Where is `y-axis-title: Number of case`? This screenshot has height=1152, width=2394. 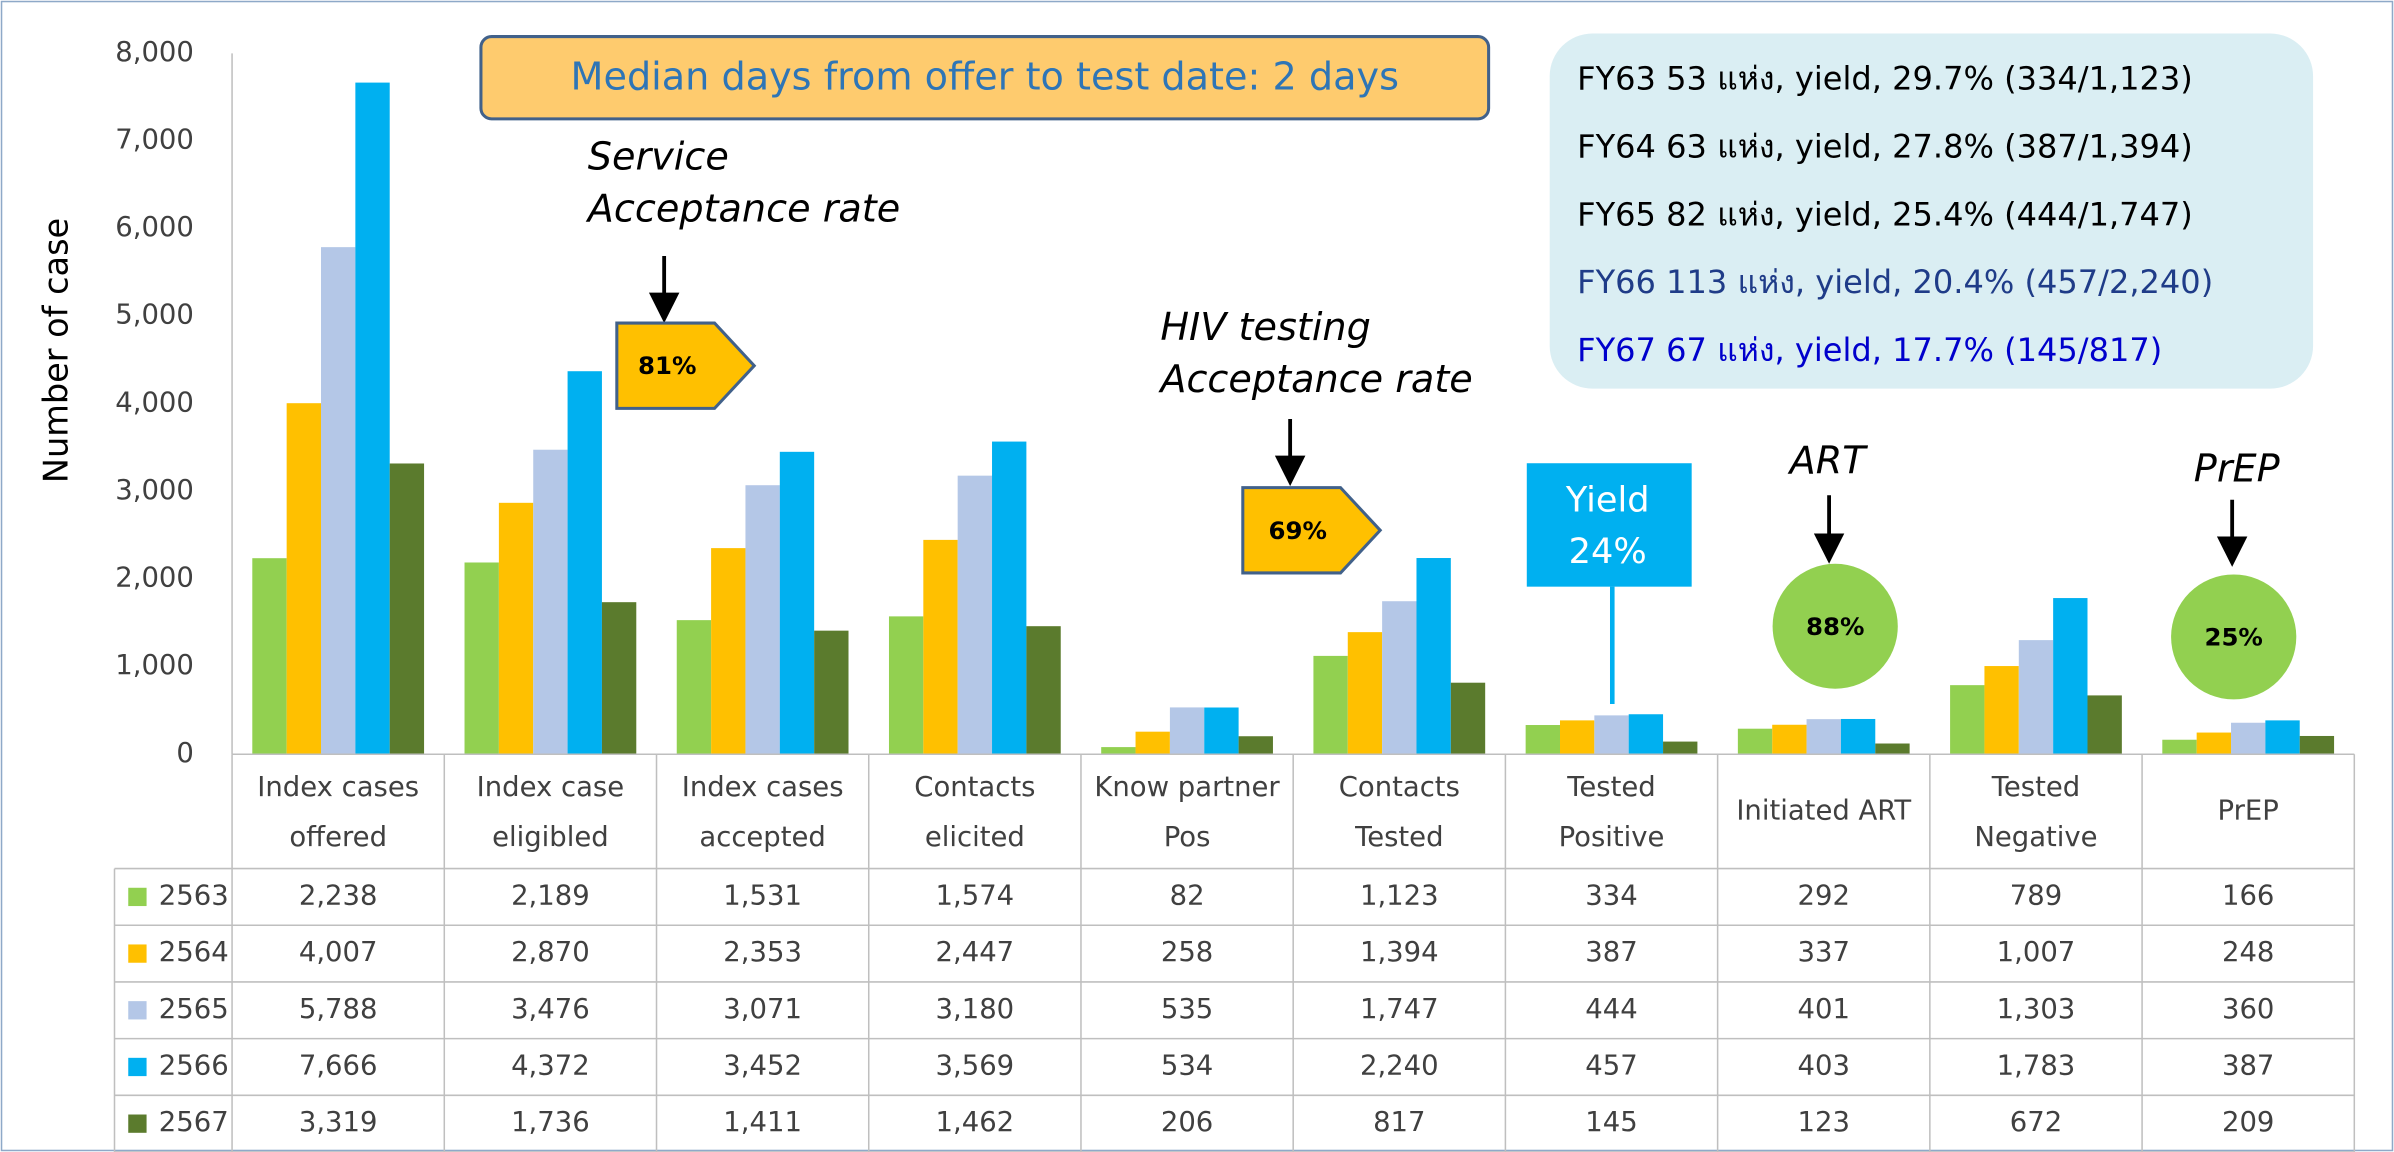
y-axis-title: Number of case is located at coordinates (55, 350).